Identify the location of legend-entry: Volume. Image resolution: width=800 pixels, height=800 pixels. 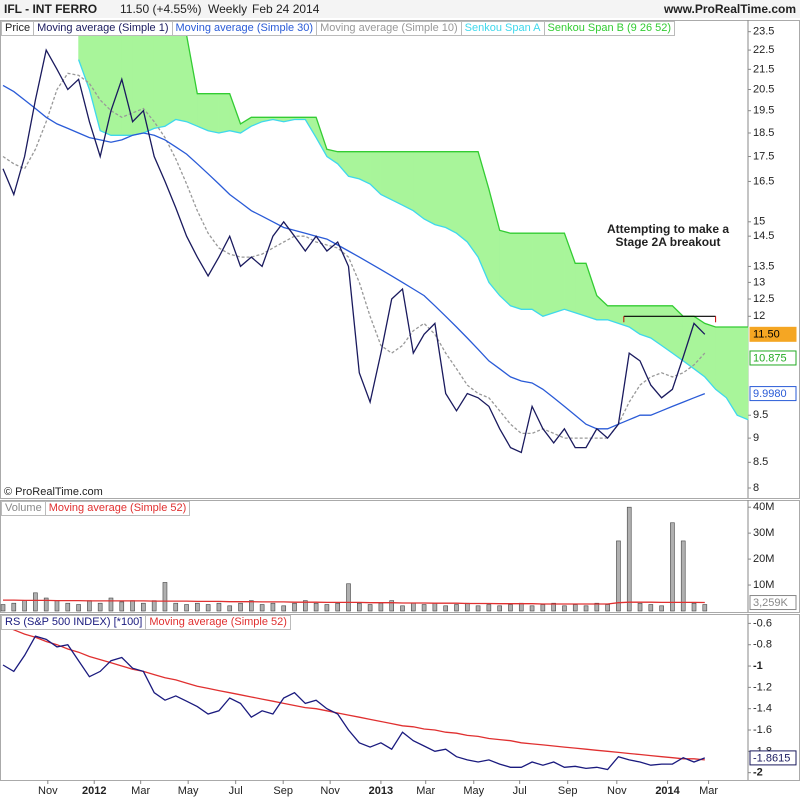
(23, 508).